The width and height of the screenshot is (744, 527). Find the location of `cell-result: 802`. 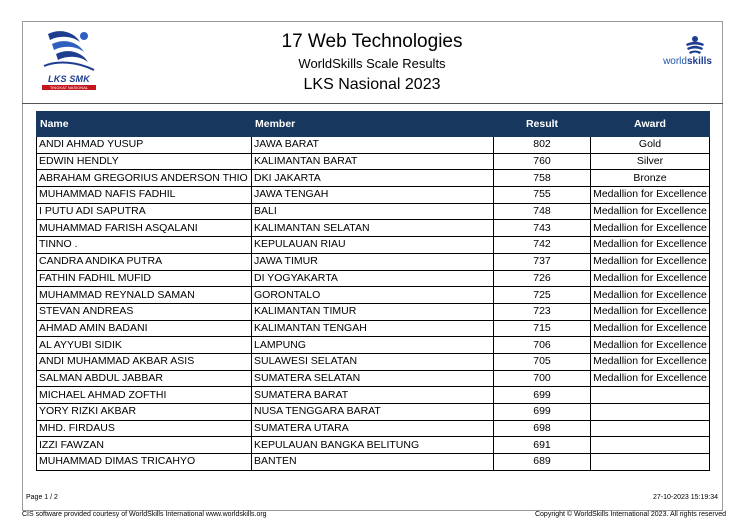

cell-result: 802 is located at coordinates (542, 145).